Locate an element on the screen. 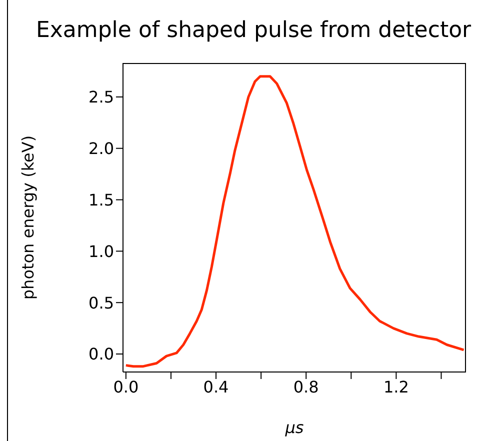  chart-title: Example of shaped pulse from detector is located at coordinates (254, 30).